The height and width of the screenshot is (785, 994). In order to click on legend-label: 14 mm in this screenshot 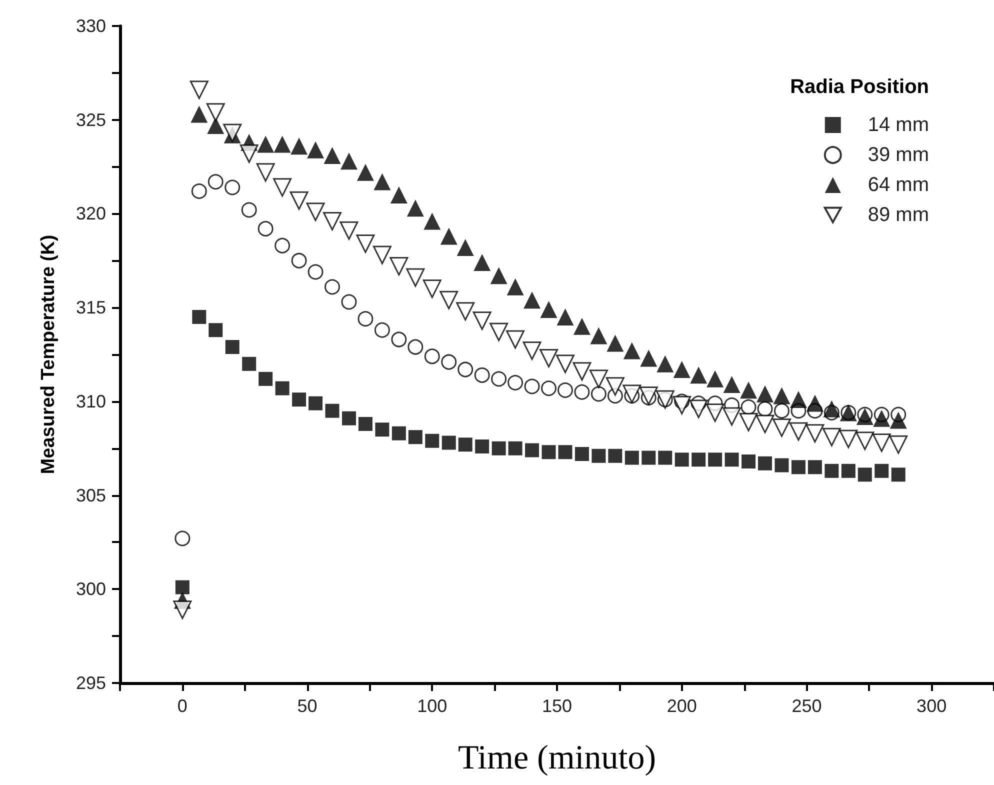, I will do `click(898, 125)`.